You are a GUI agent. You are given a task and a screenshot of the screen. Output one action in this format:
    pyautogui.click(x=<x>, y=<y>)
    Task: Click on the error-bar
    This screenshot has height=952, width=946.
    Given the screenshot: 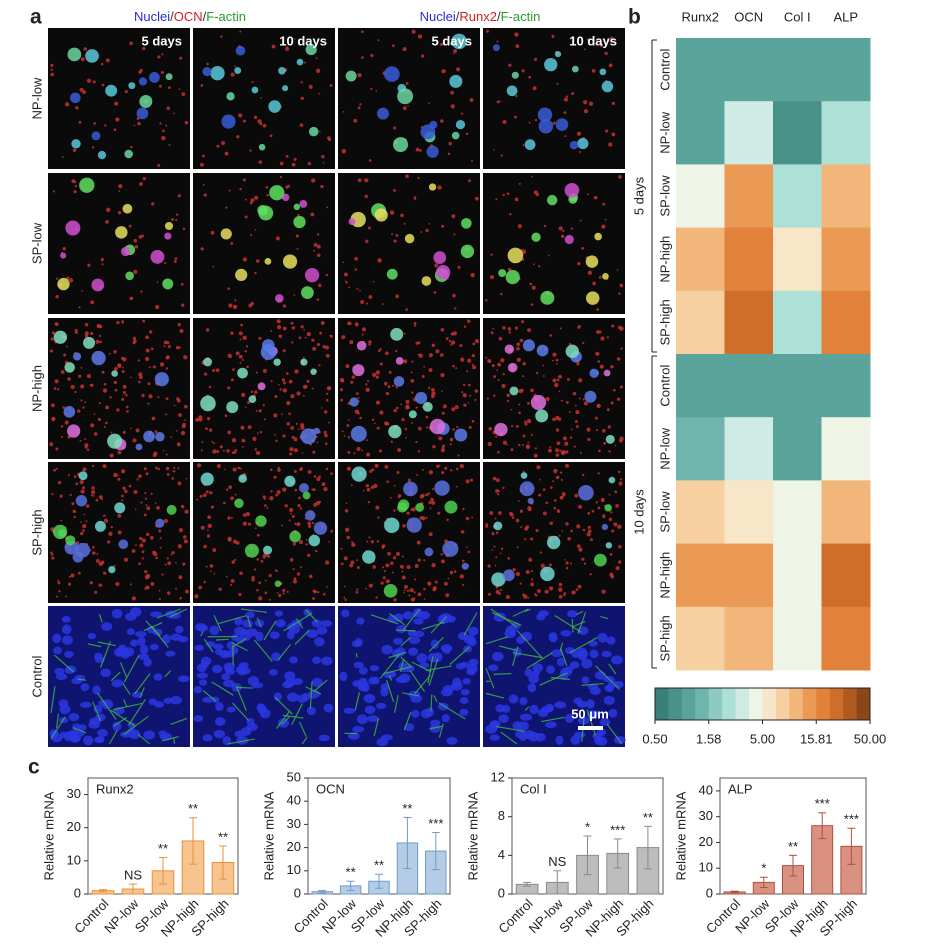 What is the action you would take?
    pyautogui.click(x=193, y=841)
    